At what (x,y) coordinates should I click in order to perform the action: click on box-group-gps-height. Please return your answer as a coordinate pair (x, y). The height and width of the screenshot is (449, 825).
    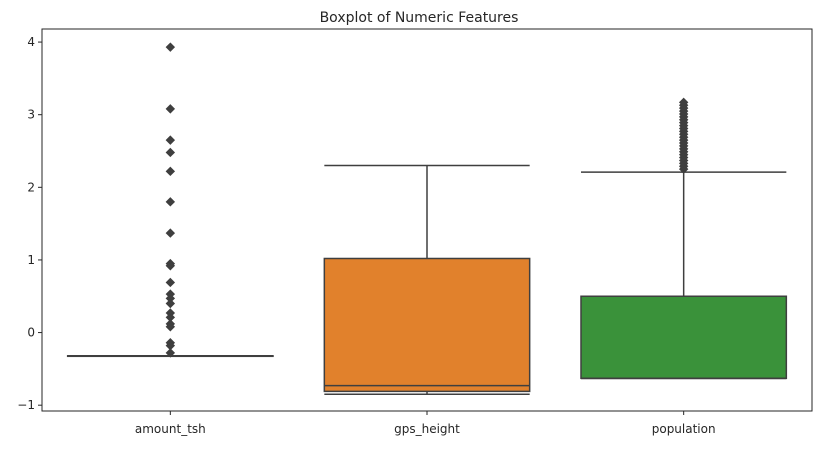
    Looking at the image, I should click on (427, 280).